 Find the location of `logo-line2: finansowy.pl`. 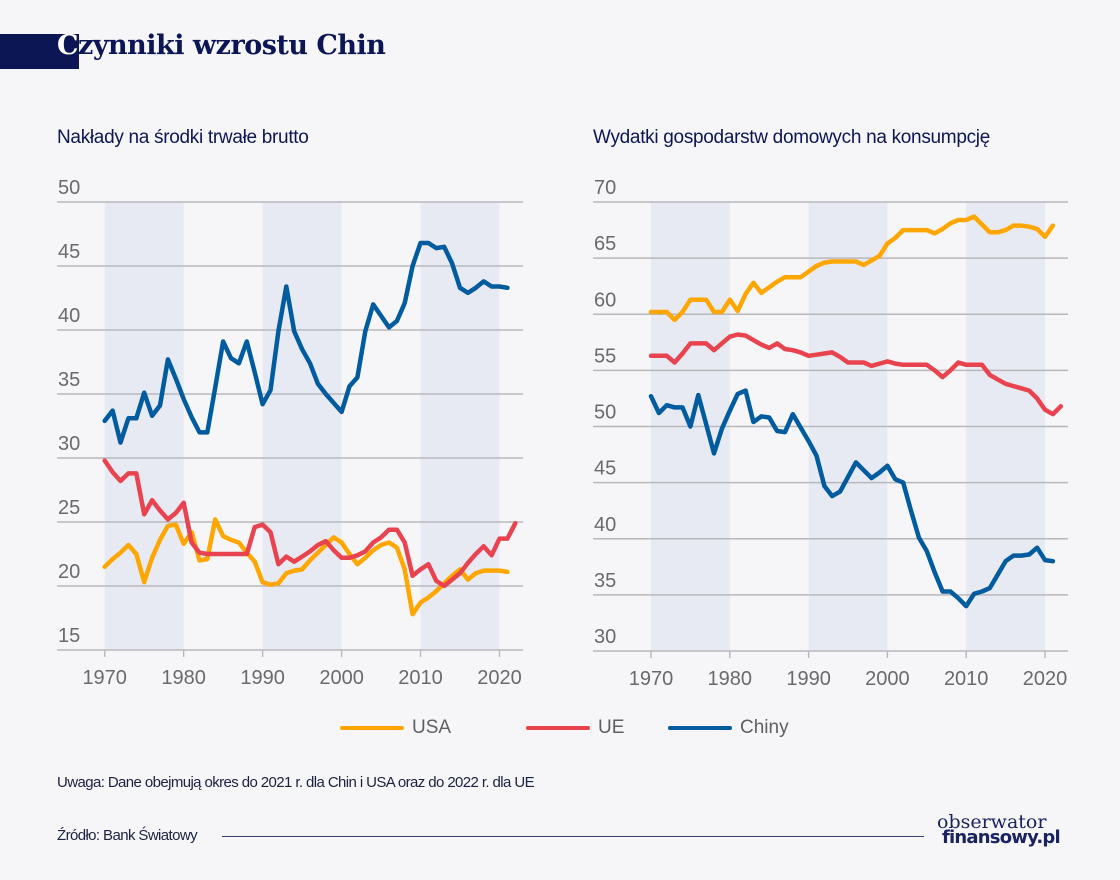

logo-line2: finansowy.pl is located at coordinates (1001, 837).